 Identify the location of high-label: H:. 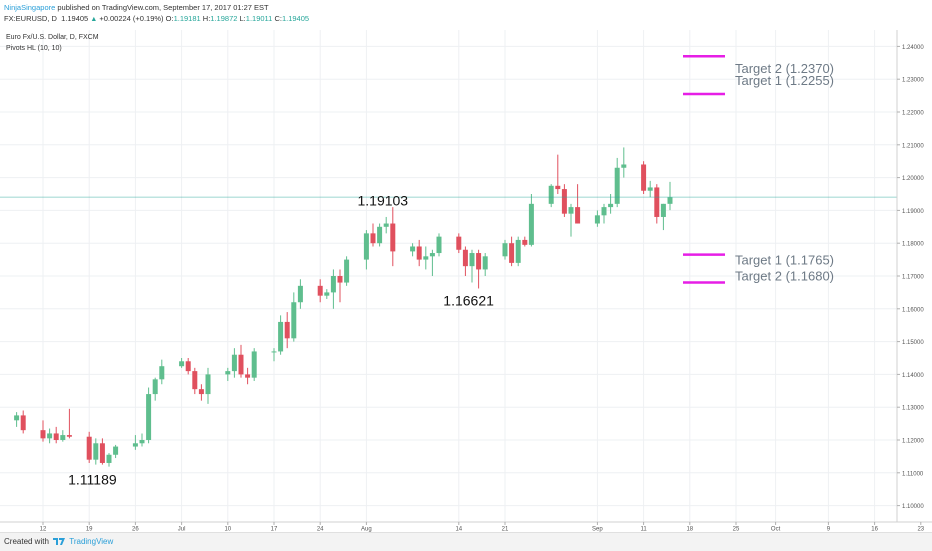
(206, 18).